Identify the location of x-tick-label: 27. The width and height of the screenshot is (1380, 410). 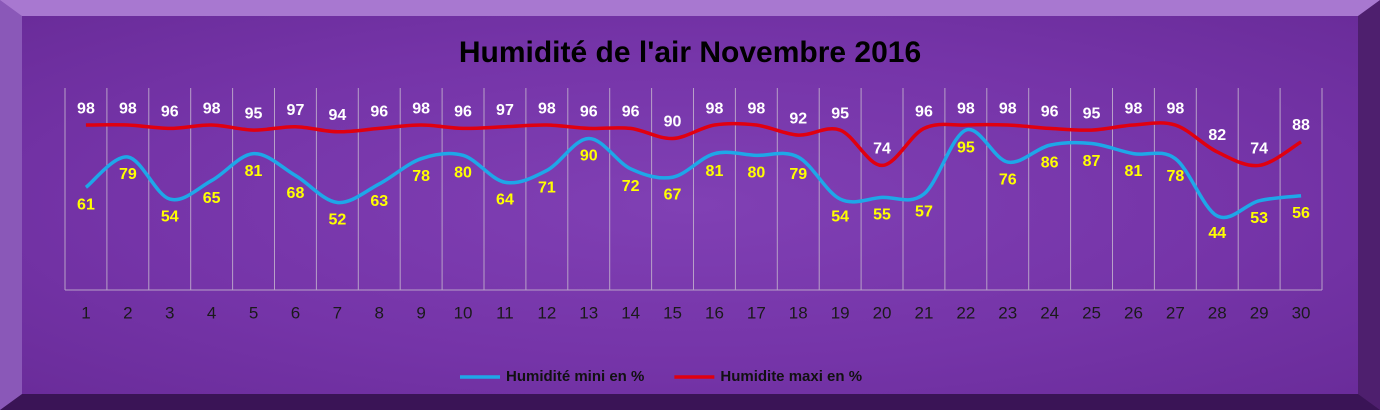
(1175, 312).